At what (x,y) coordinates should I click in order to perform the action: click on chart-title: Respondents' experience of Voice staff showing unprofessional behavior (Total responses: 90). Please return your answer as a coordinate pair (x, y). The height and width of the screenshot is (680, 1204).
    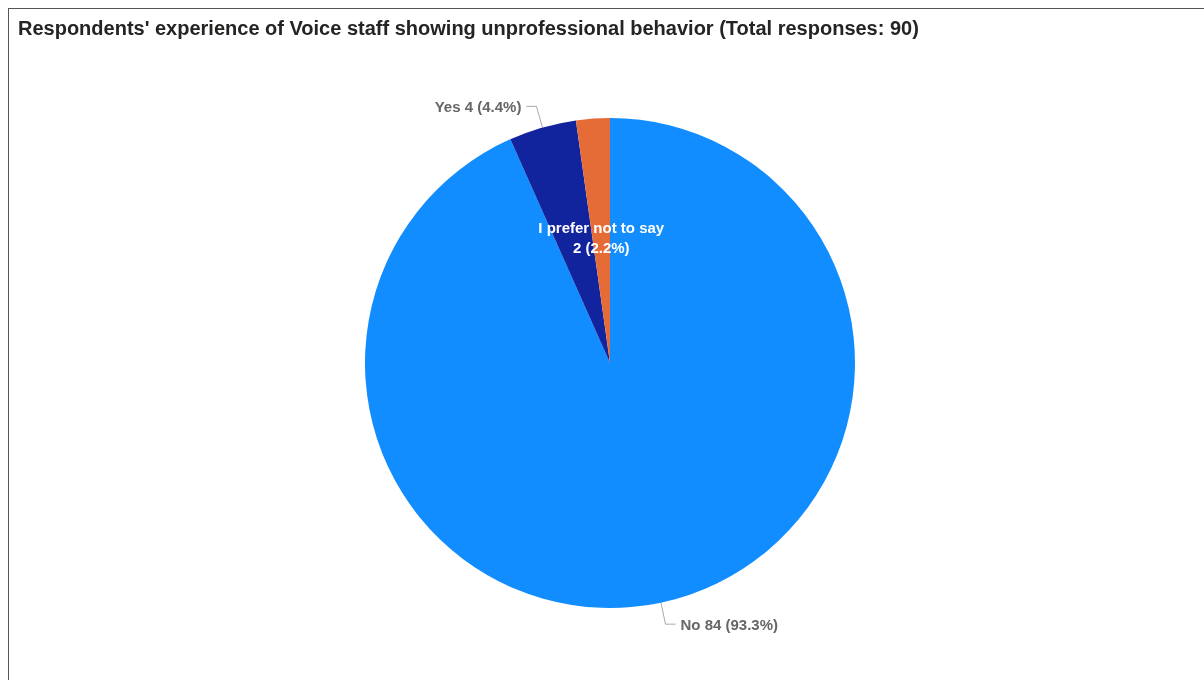
    Looking at the image, I should click on (468, 28).